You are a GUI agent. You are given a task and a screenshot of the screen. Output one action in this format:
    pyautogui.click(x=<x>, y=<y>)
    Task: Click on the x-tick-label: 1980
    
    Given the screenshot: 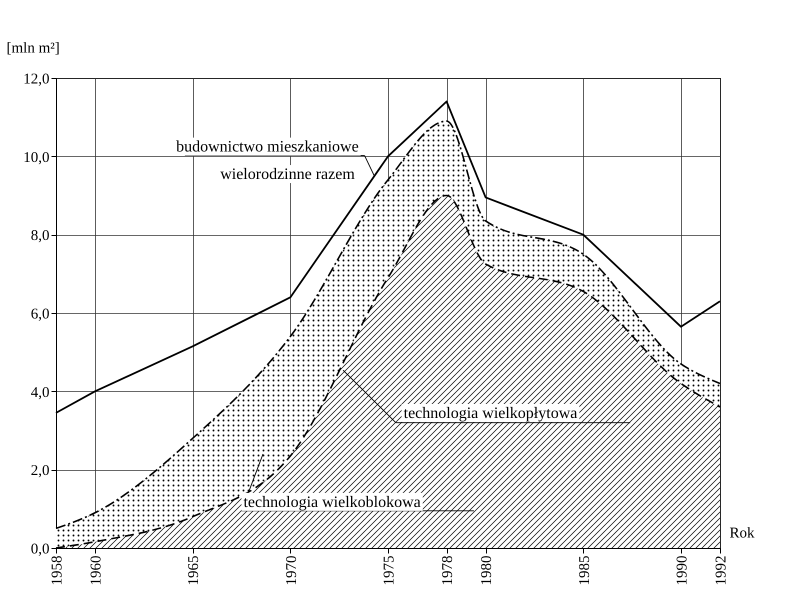 What is the action you would take?
    pyautogui.click(x=487, y=571)
    